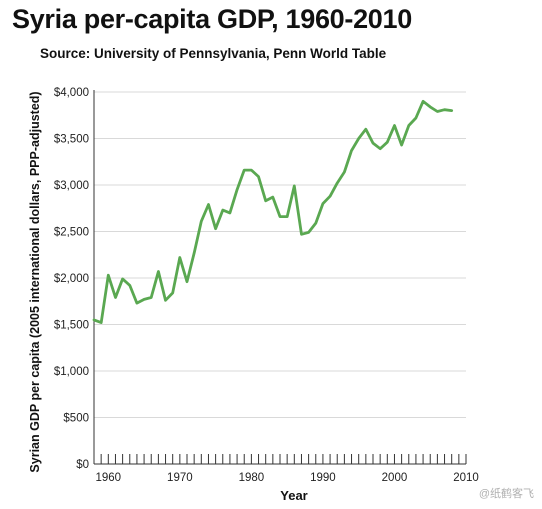 Image resolution: width=542 pixels, height=509 pixels. Describe the element at coordinates (71, 326) in the screenshot. I see `y-tick-label: $1,500` at that location.